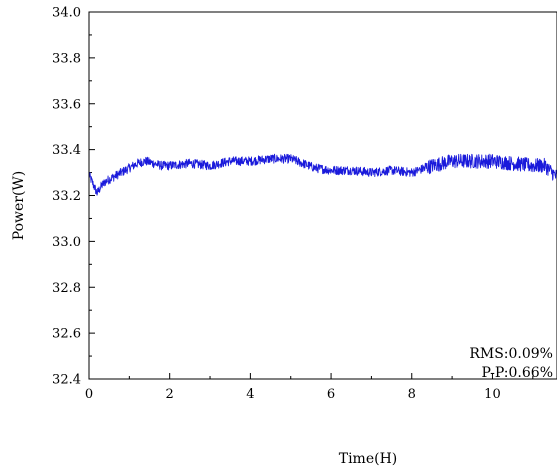 Image resolution: width=557 pixels, height=467 pixels. I want to click on power-series-line, so click(322, 174).